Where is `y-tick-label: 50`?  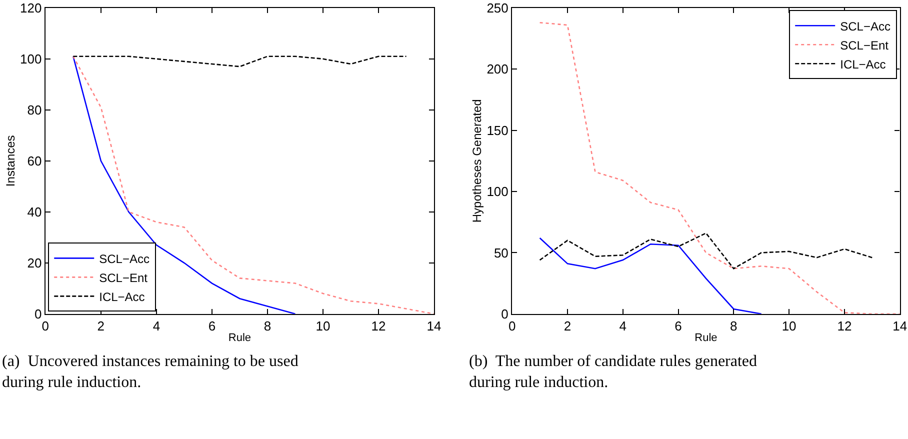 y-tick-label: 50 is located at coordinates (501, 252).